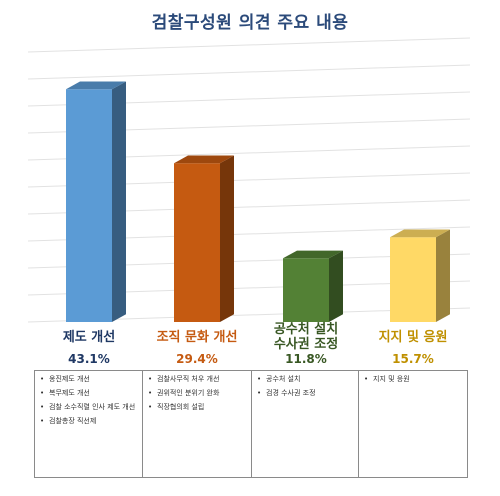 The width and height of the screenshot is (500, 496). What do you see at coordinates (413, 424) in the screenshot?
I see `note-box: 지지 및 응원` at bounding box center [413, 424].